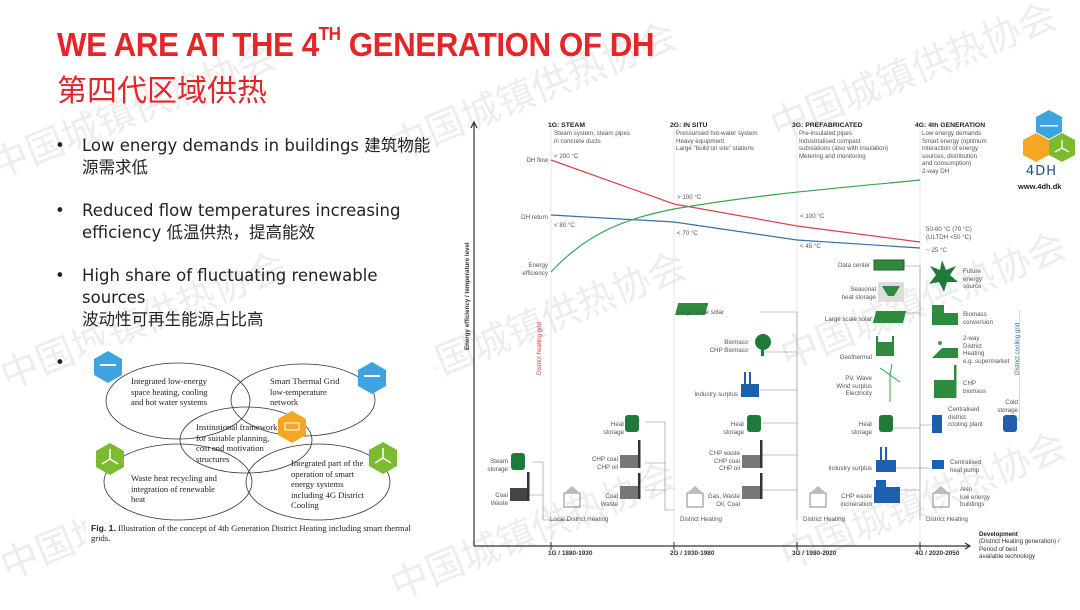  Describe the element at coordinates (945, 381) in the screenshot. I see `chp-biomass-icon` at that location.